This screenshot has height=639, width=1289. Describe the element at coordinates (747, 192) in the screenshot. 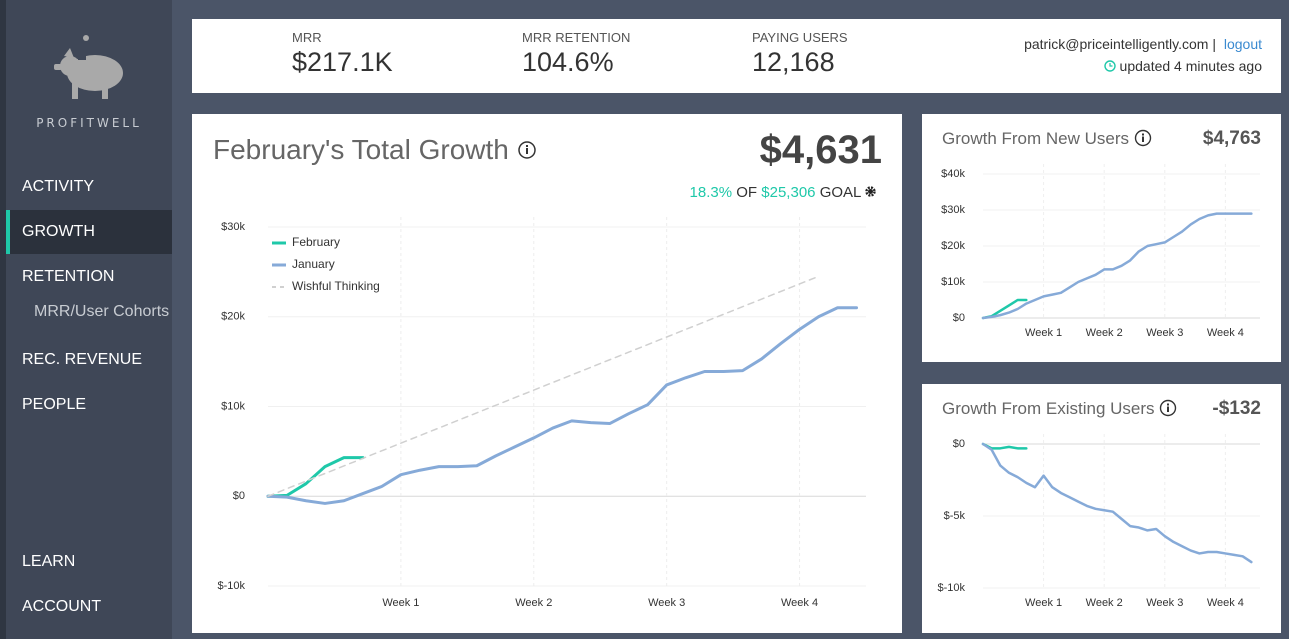

I see `goal-of: OF` at that location.